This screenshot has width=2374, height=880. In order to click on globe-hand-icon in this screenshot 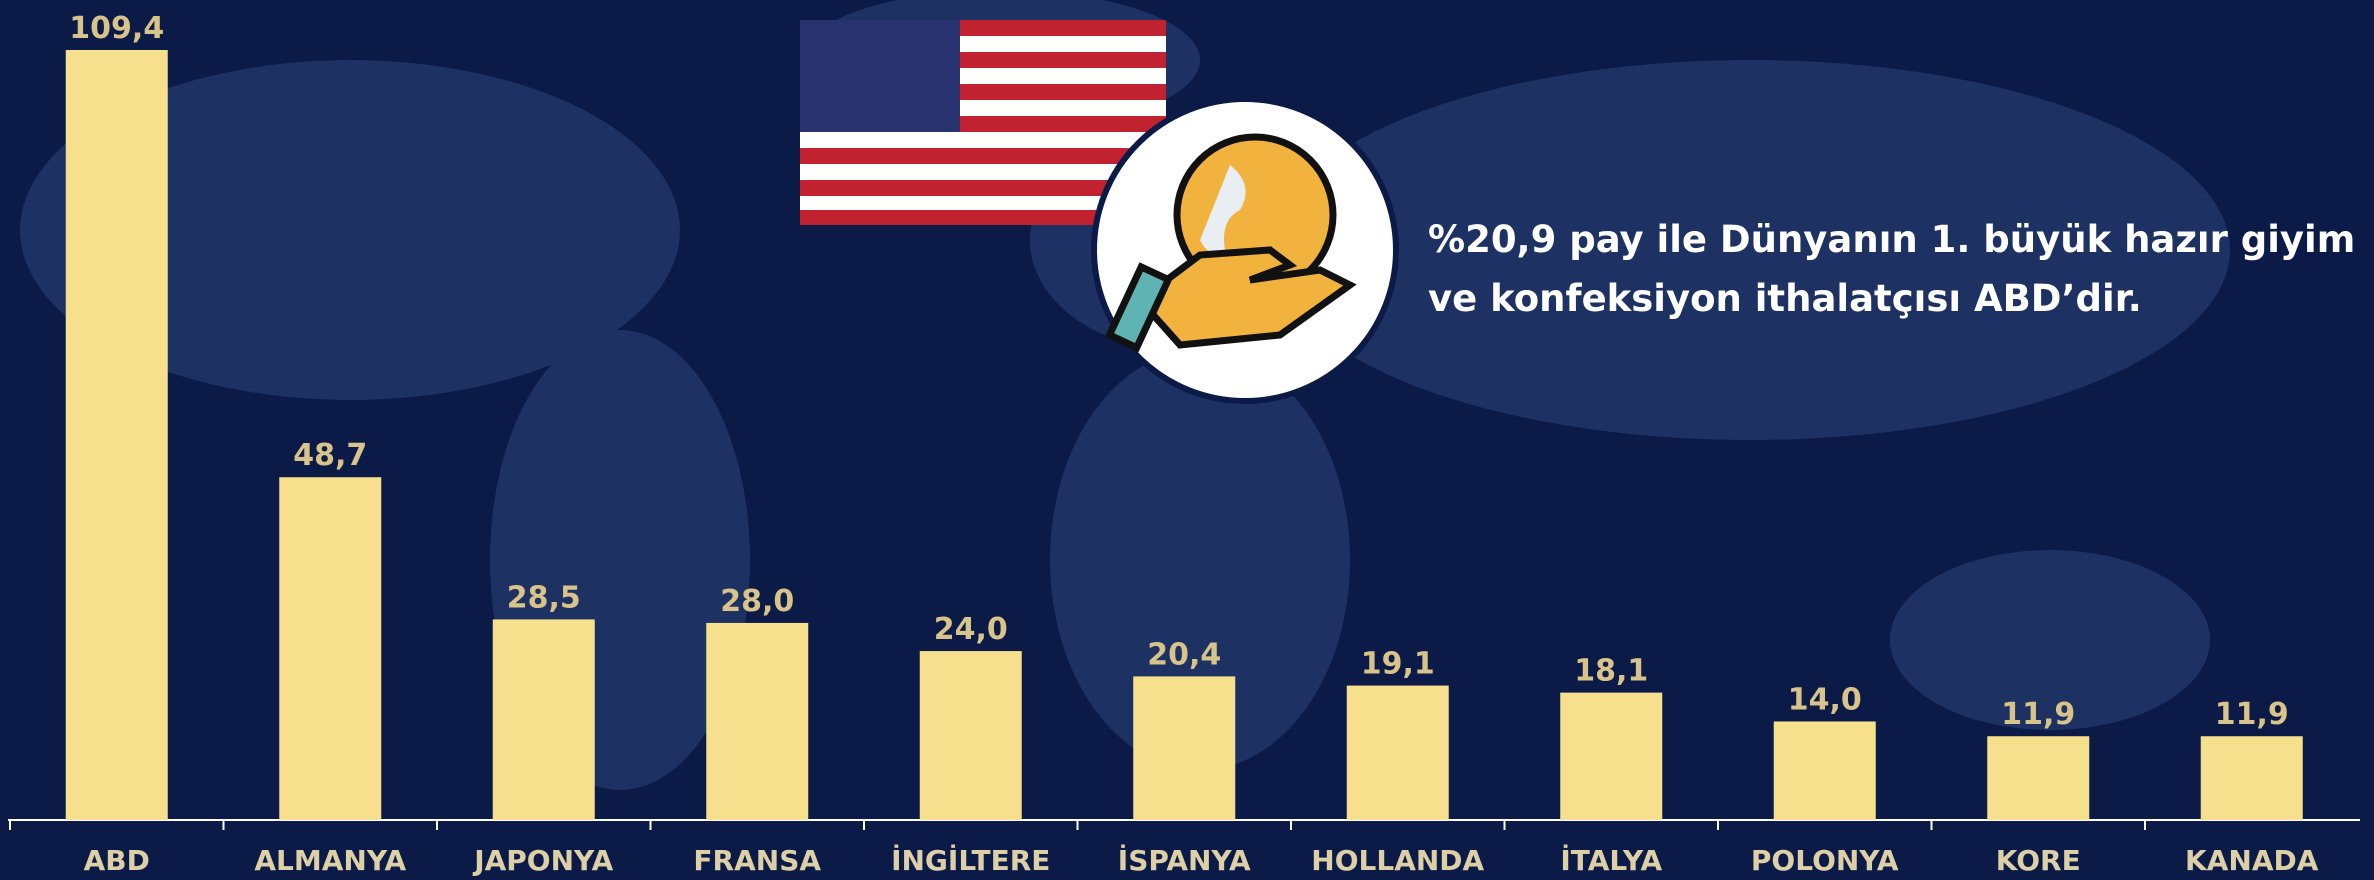, I will do `click(1245, 250)`.